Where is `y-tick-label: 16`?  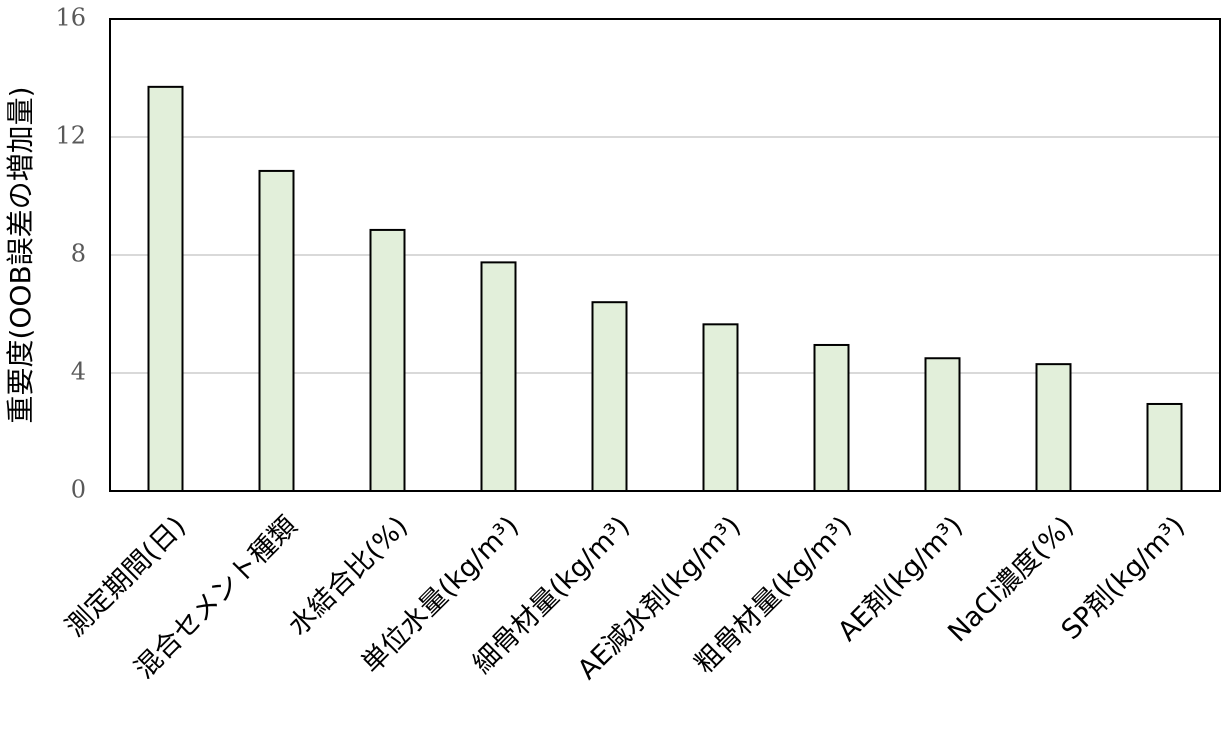
y-tick-label: 16 is located at coordinates (70, 18).